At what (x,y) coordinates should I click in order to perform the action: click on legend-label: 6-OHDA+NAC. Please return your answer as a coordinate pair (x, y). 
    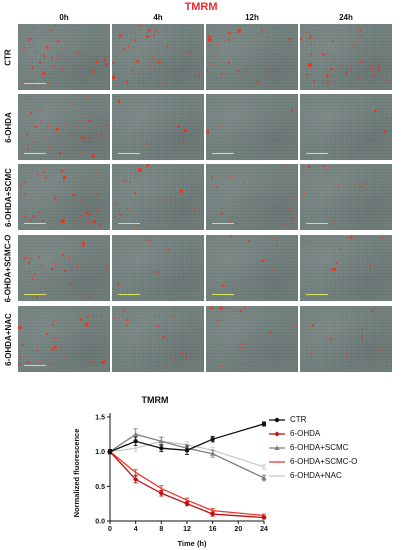
    Looking at the image, I should click on (316, 475).